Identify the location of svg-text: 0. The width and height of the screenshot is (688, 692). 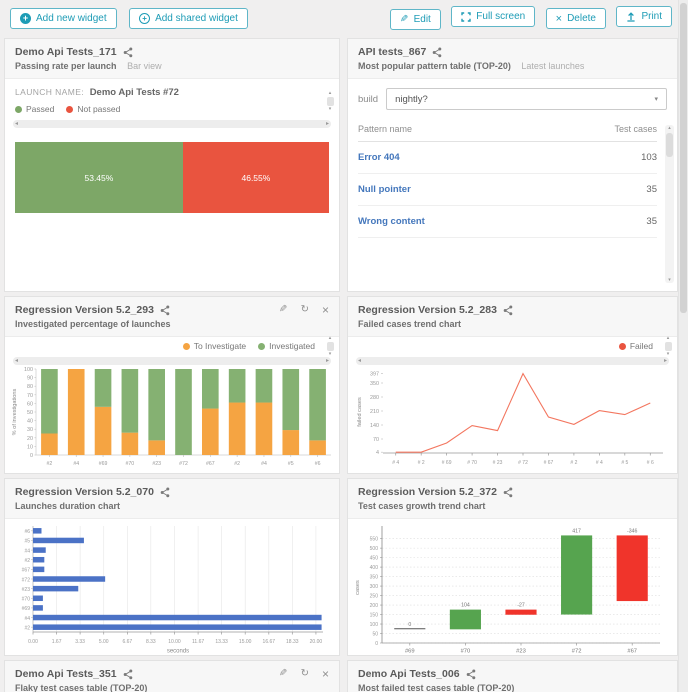
(409, 625).